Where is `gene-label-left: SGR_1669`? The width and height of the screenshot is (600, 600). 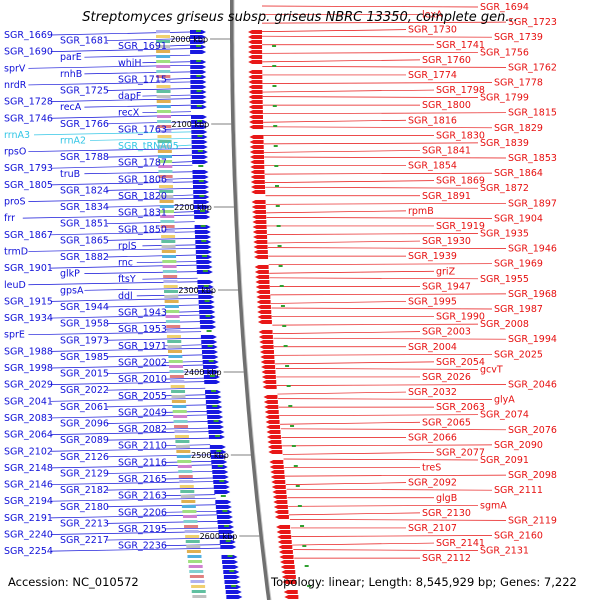 gene-label-left: SGR_1669 is located at coordinates (28, 35).